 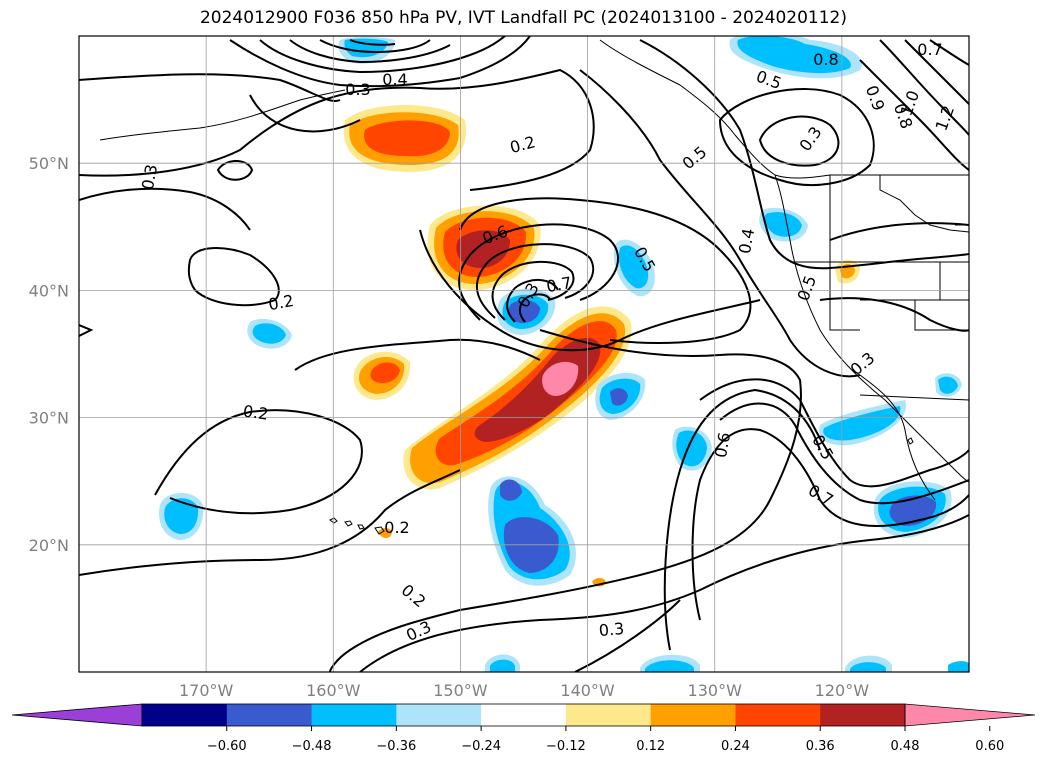 I want to click on lon-tick-label: 170°W, so click(x=206, y=690).